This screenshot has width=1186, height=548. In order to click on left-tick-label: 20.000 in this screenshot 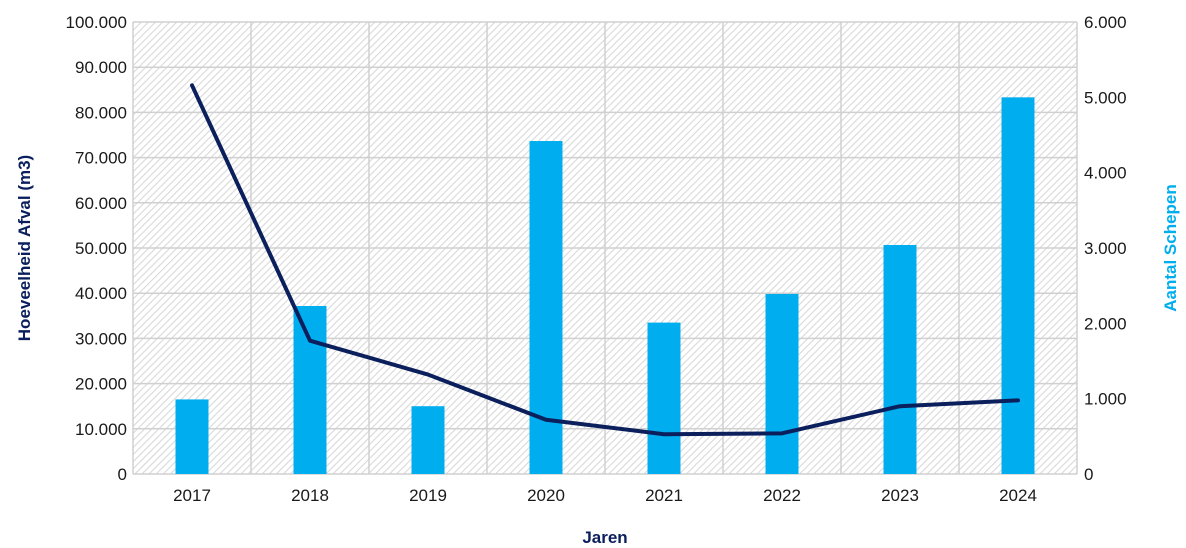, I will do `click(101, 384)`.